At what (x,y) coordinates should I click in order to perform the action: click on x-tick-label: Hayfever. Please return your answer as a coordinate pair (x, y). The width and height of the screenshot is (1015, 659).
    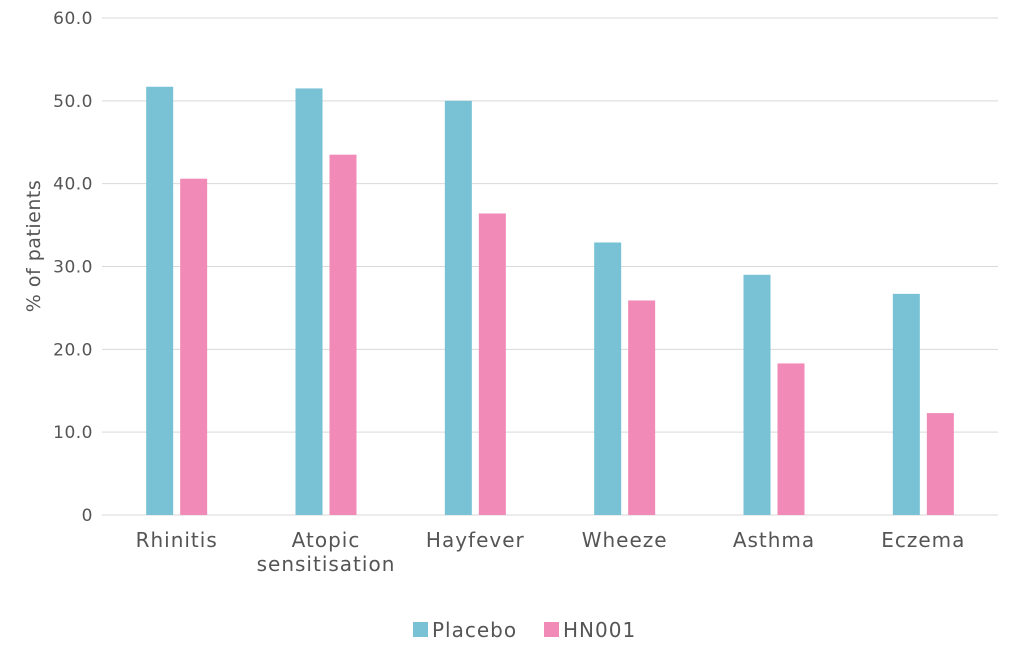
    Looking at the image, I should click on (475, 540).